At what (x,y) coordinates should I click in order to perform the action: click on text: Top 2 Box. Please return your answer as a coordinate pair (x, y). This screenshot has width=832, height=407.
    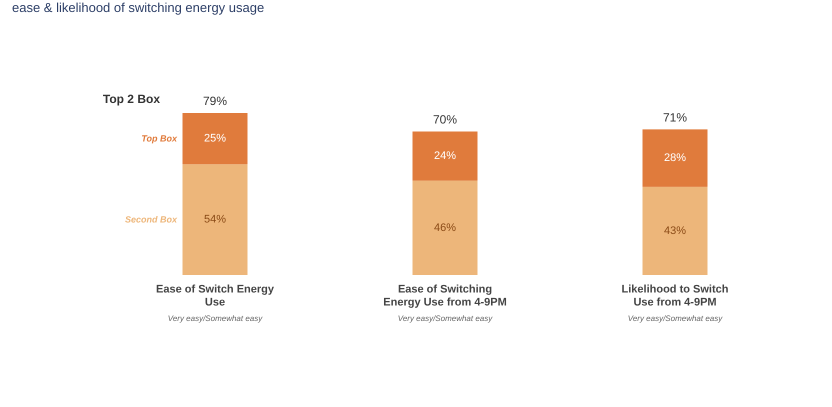
    Looking at the image, I should click on (131, 99).